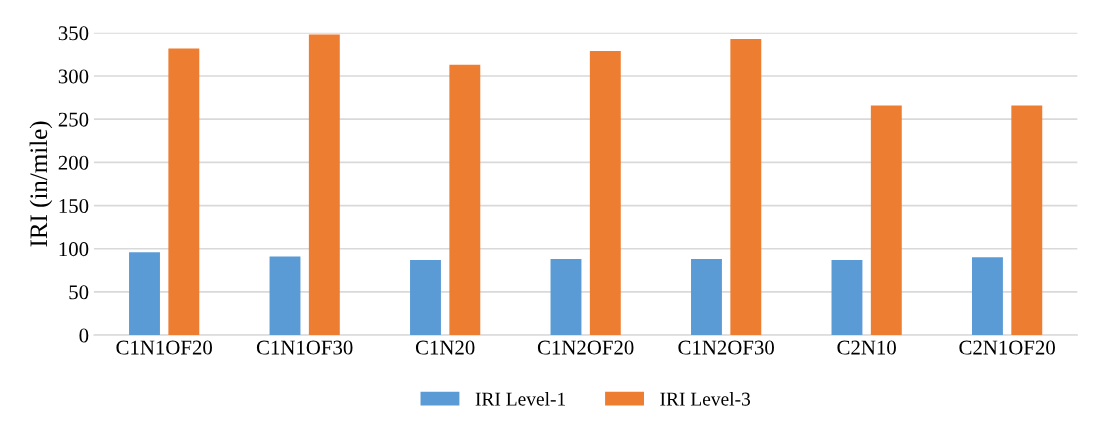 The width and height of the screenshot is (1105, 438). Describe the element at coordinates (73, 162) in the screenshot. I see `y-tick-label: 200` at that location.